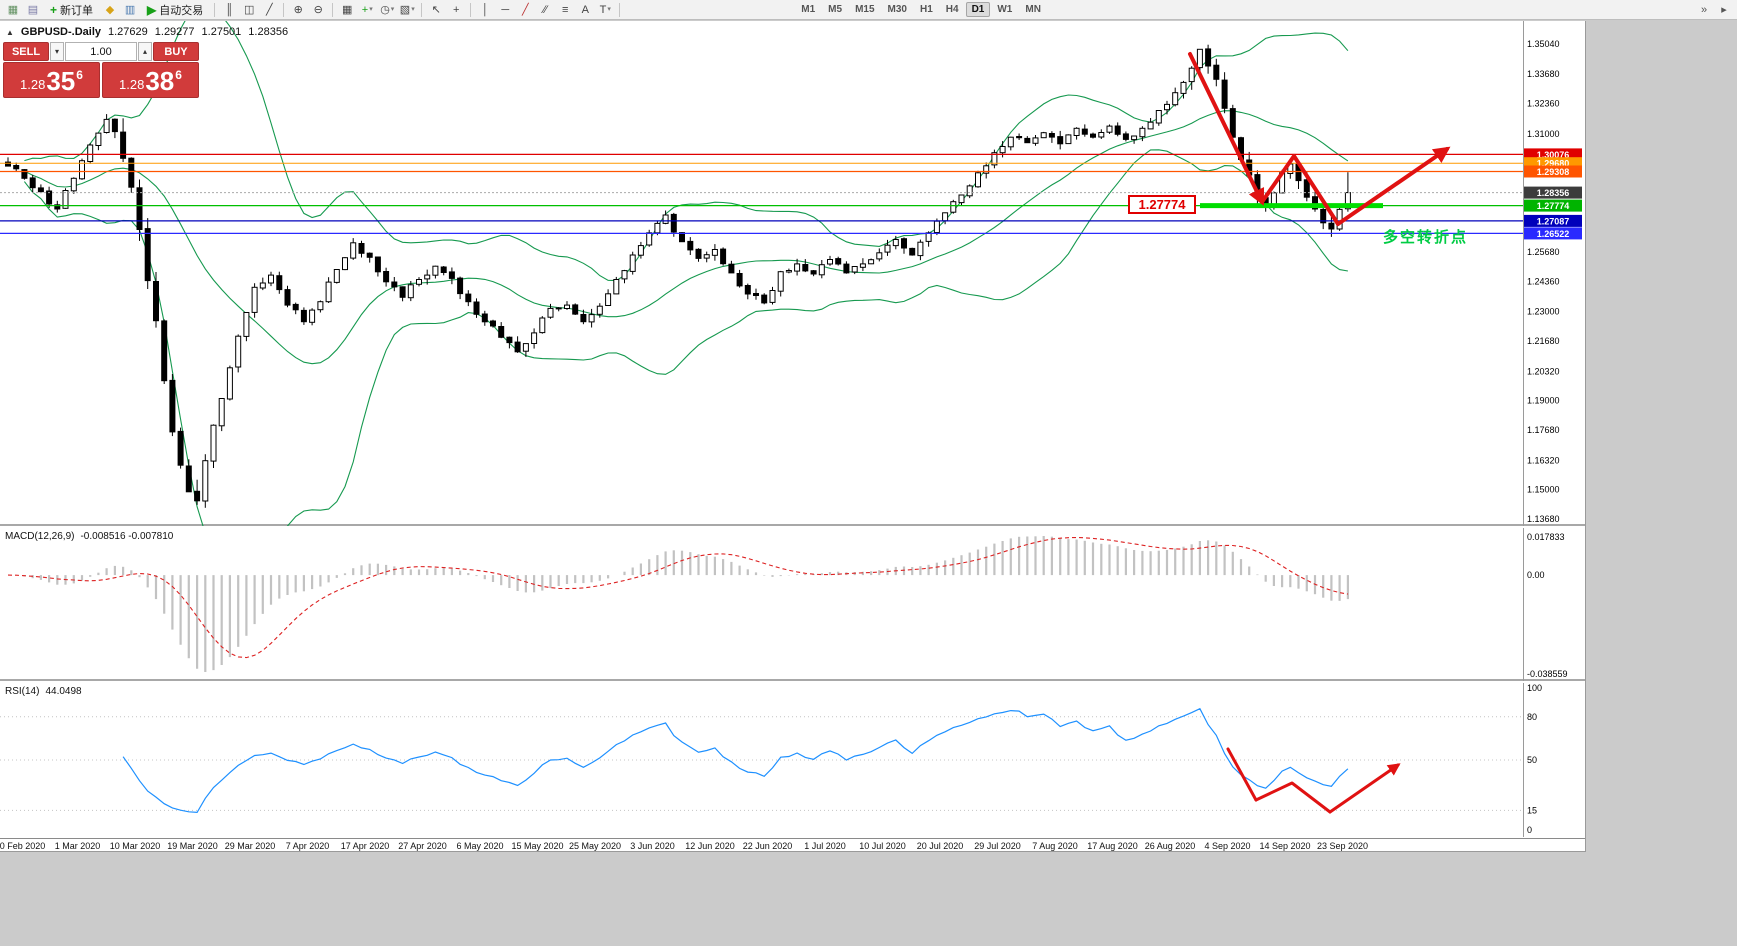 The image size is (1737, 946). I want to click on terminal-icon: ▥, so click(130, 9).